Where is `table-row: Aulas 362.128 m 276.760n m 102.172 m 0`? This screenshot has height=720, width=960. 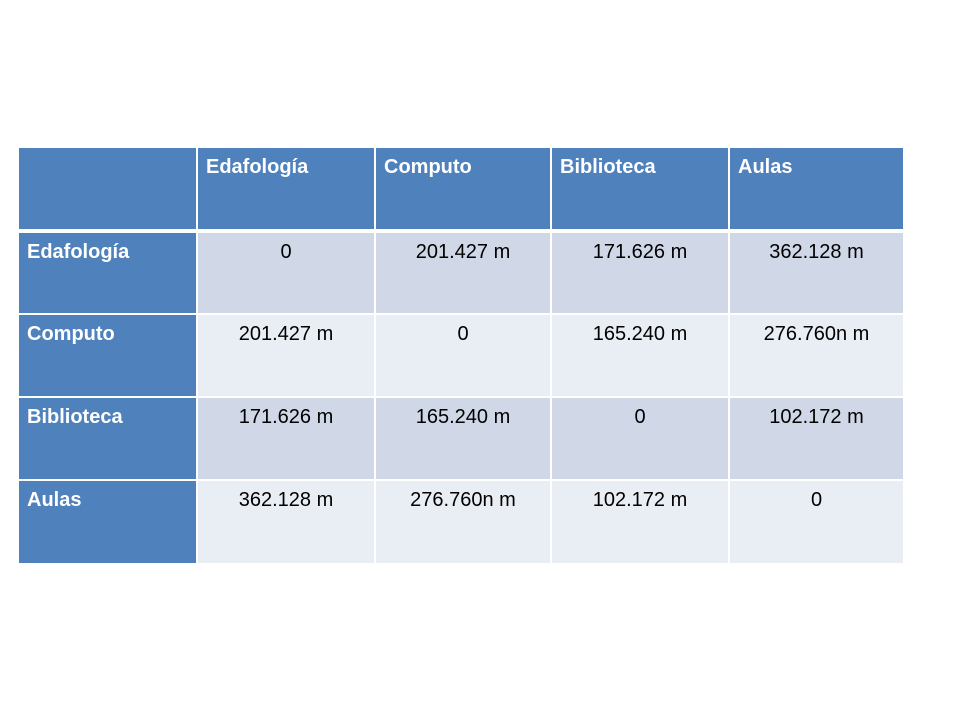 table-row: Aulas 362.128 m 276.760n m 102.172 m 0 is located at coordinates (461, 521).